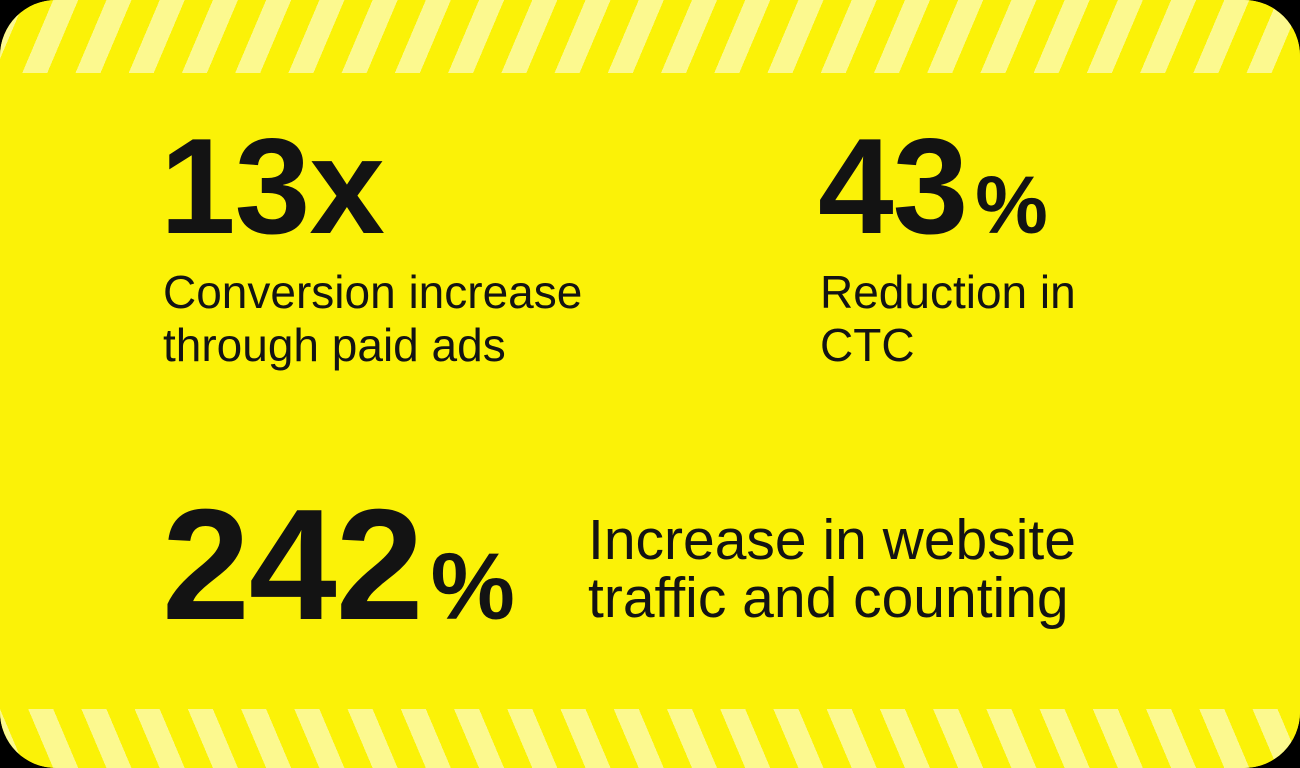 The image size is (1300, 768). What do you see at coordinates (650, 36) in the screenshot?
I see `striped-border-top` at bounding box center [650, 36].